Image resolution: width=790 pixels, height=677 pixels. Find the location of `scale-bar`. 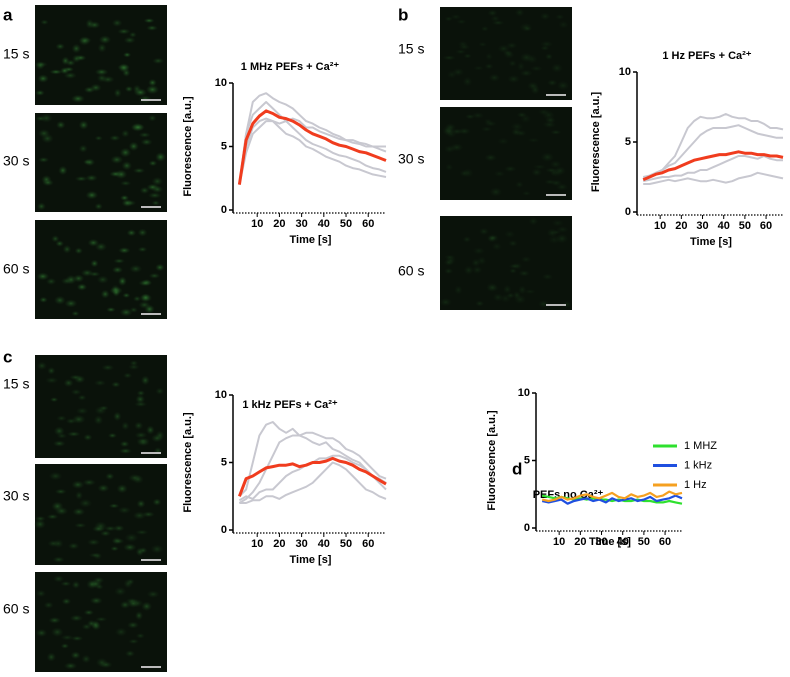

scale-bar is located at coordinates (151, 207).